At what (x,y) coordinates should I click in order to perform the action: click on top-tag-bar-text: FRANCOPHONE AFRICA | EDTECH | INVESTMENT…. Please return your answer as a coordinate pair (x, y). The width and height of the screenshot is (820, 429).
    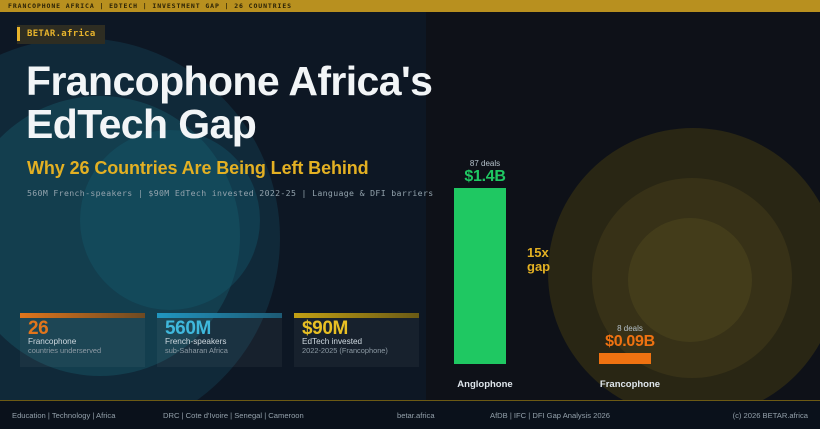
    Looking at the image, I should click on (150, 6).